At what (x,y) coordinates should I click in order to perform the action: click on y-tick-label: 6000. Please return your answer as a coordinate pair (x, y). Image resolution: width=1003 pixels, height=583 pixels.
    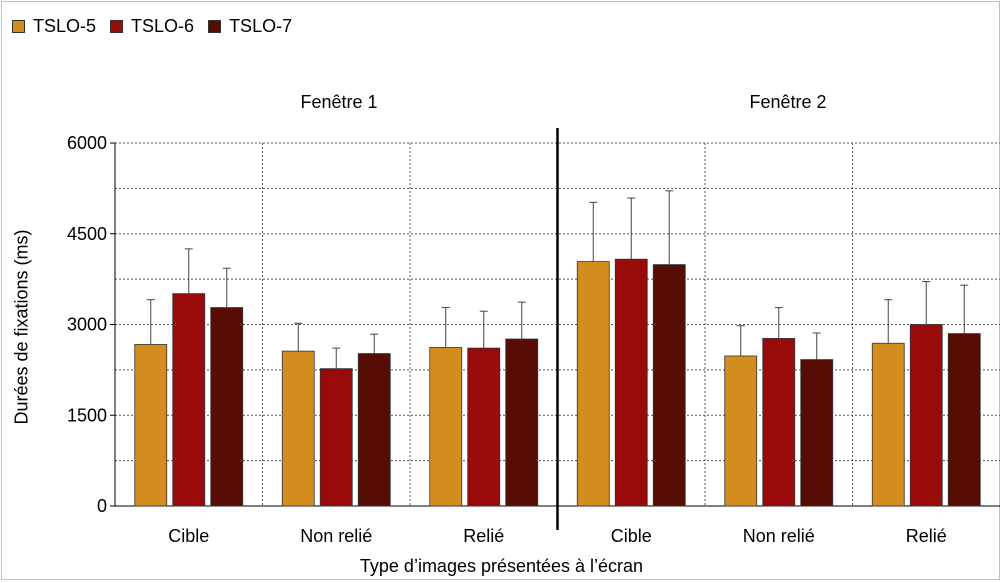
    Looking at the image, I should click on (87, 143).